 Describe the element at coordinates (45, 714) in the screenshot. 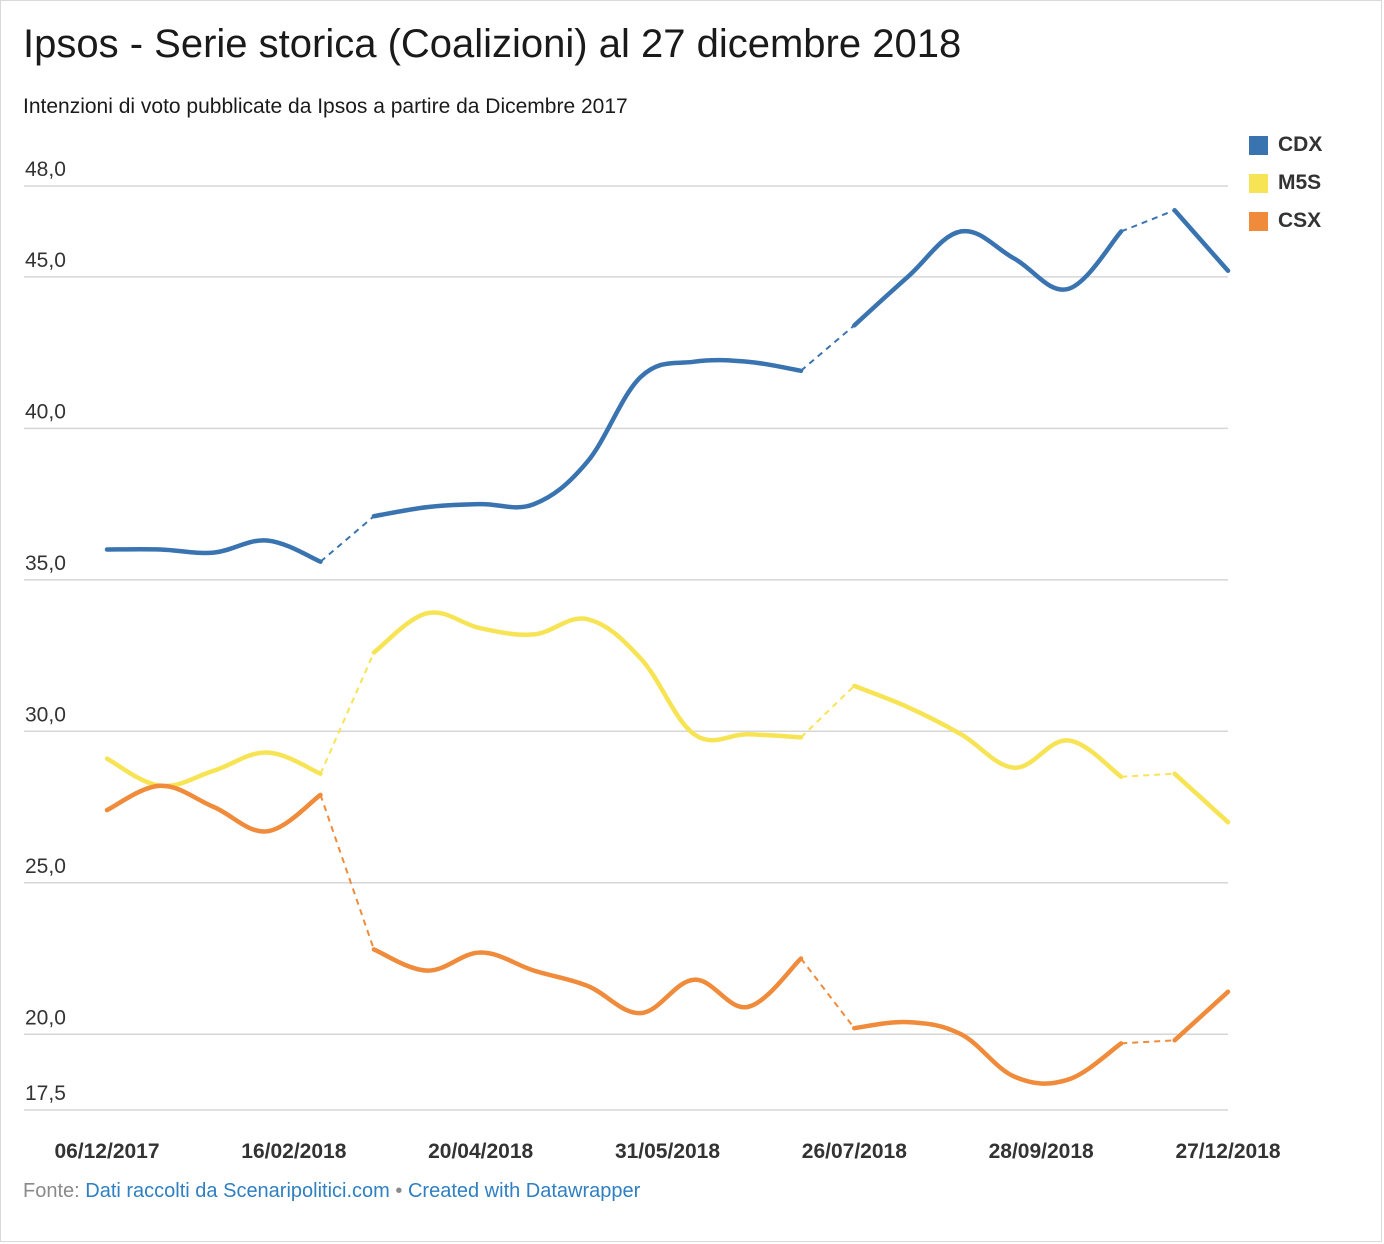

I see `y-tick-label: 30,0` at that location.